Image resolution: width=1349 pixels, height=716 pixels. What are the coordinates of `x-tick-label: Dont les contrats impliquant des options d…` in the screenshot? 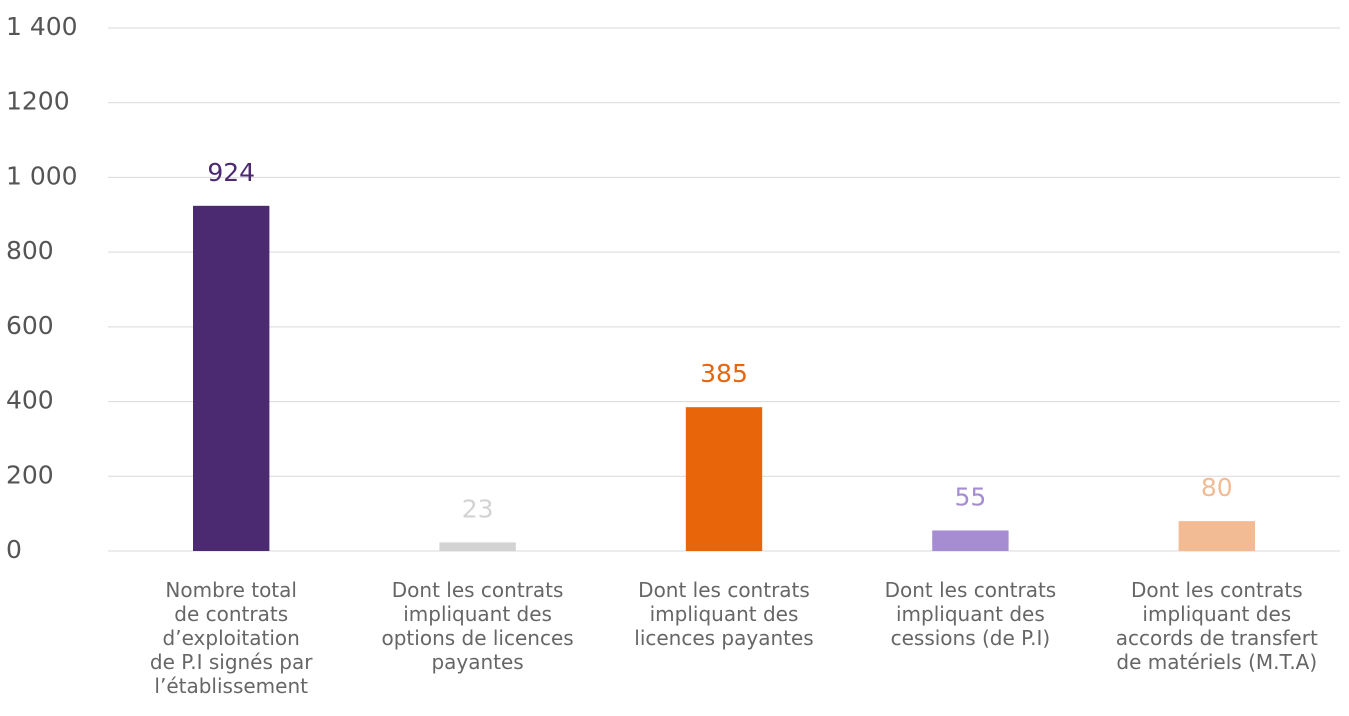 It's located at (478, 626).